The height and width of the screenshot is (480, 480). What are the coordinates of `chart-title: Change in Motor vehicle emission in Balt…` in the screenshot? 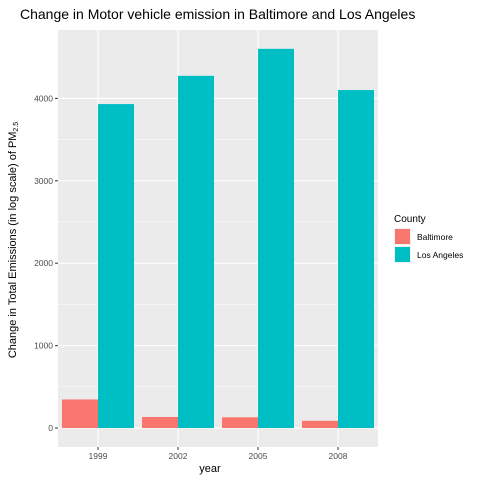 It's located at (217, 14).